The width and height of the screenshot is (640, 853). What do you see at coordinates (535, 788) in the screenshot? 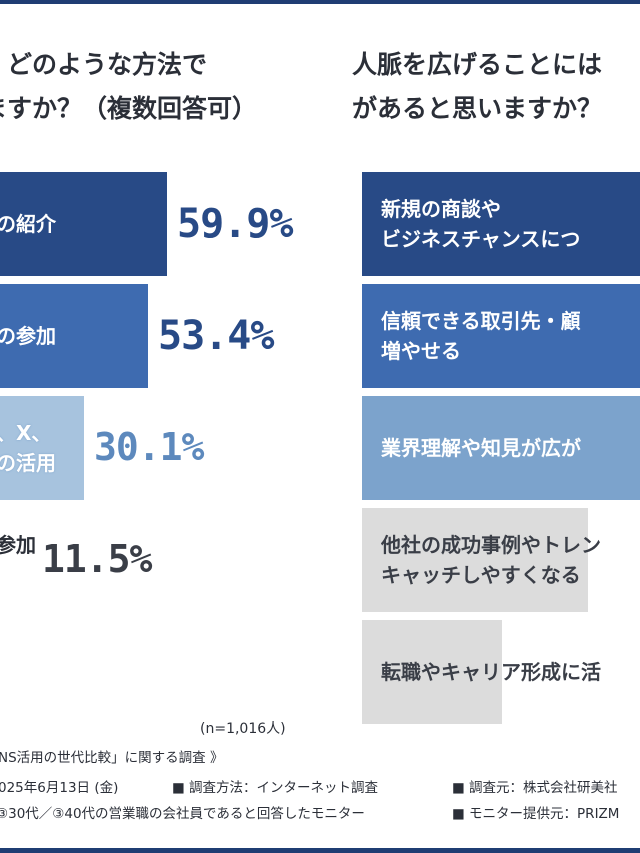
I see `survey-source: ■ 調査元：株式会社研美社` at bounding box center [535, 788].